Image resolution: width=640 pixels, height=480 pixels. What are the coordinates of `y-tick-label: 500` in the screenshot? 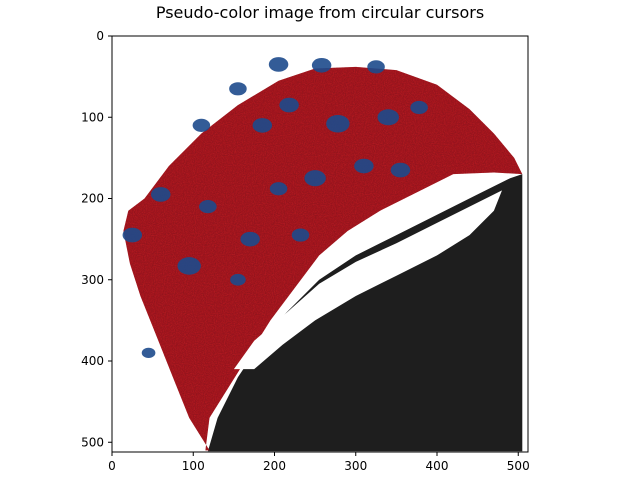 It's located at (92, 442).